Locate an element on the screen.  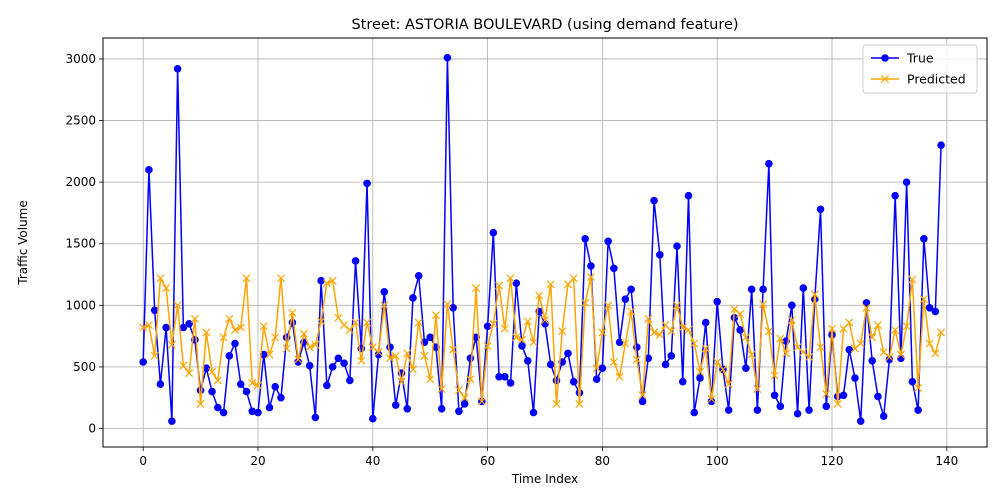
y-tick-label: 1000 is located at coordinates (80, 305).